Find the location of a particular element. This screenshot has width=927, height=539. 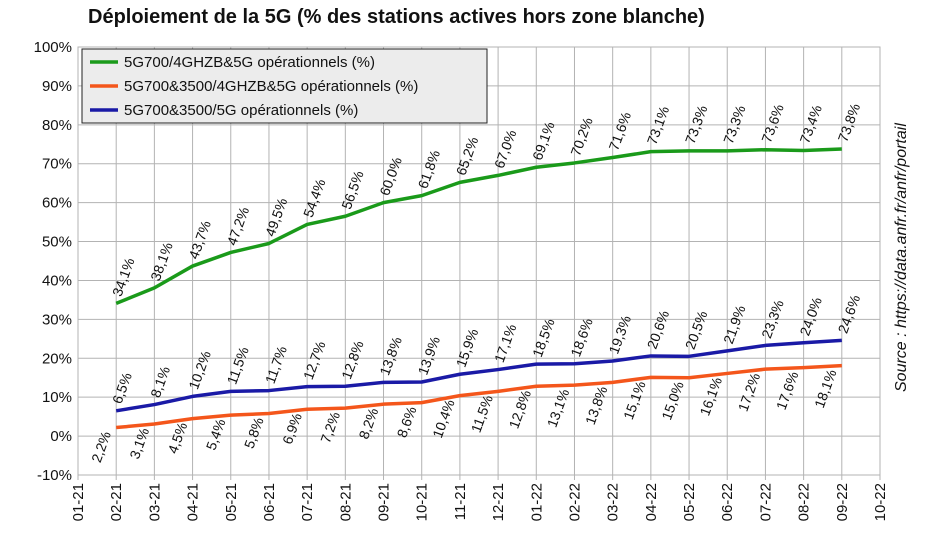

data-label: 5,4% is located at coordinates (216, 434).